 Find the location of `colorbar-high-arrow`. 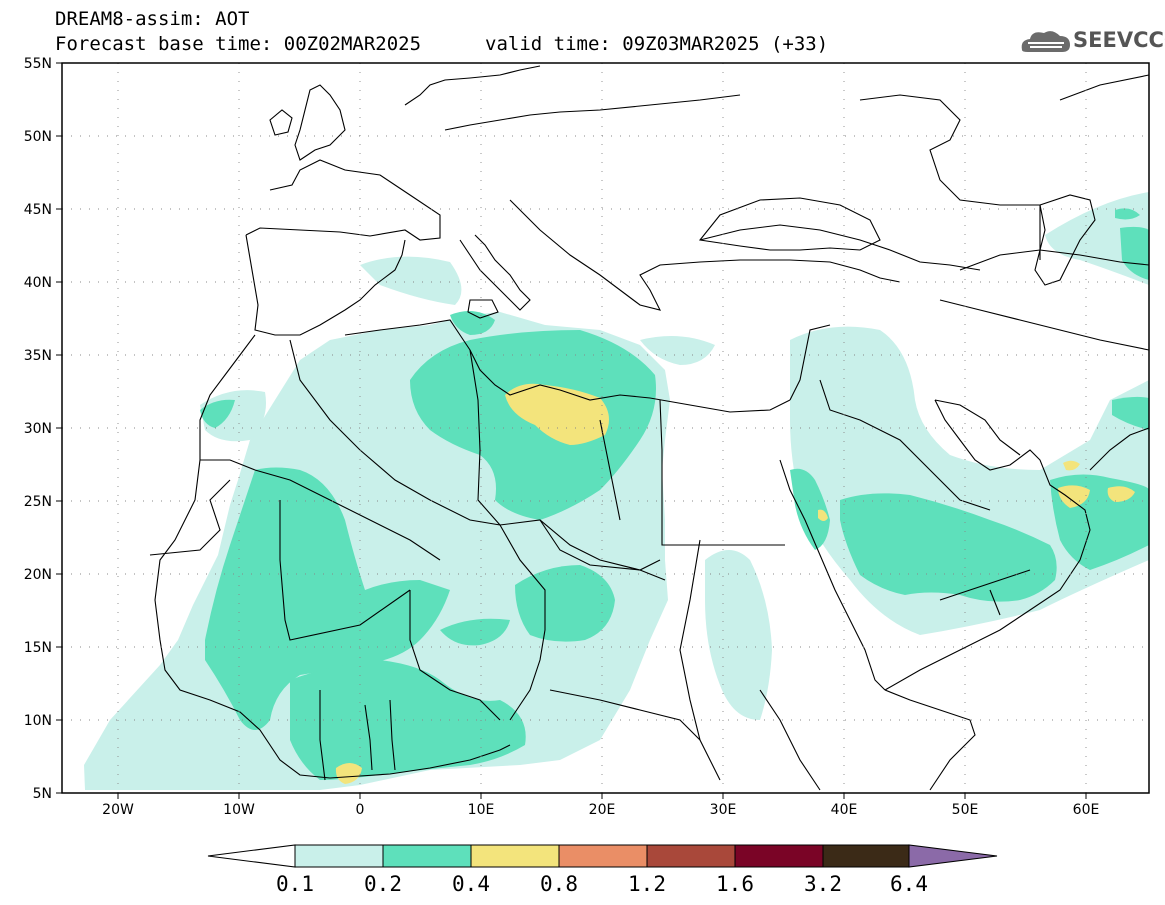

colorbar-high-arrow is located at coordinates (953, 856).